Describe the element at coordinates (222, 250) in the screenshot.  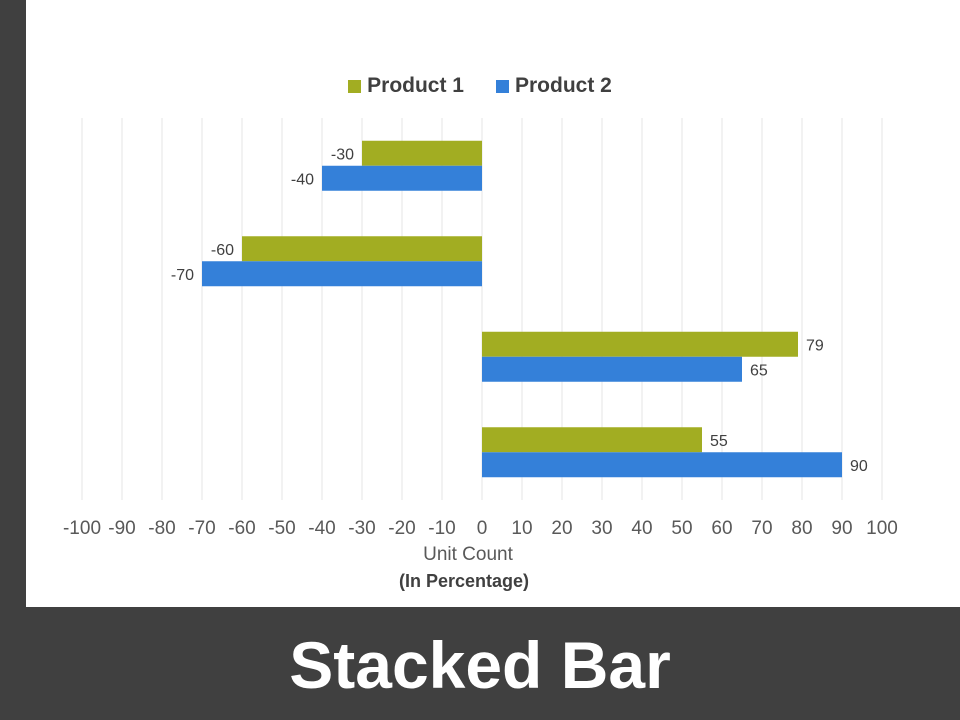
I see `data-label: -60` at that location.